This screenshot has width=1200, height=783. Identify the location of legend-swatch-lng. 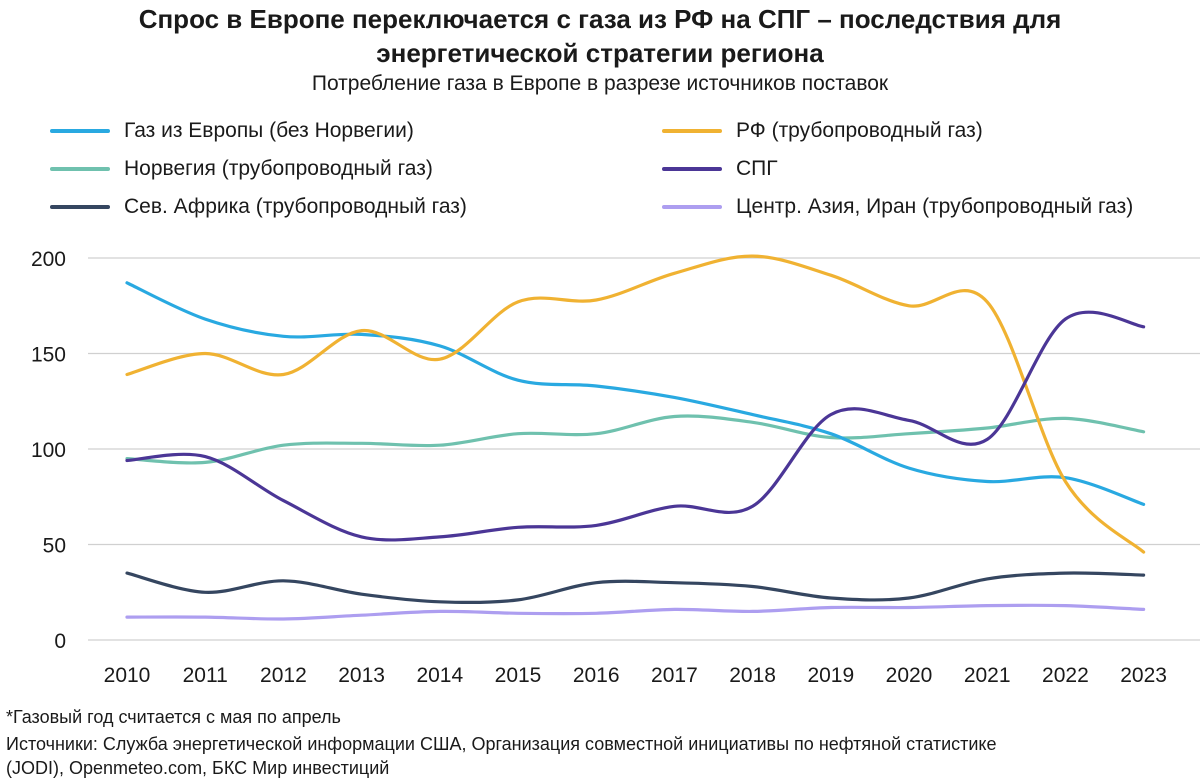
(692, 169).